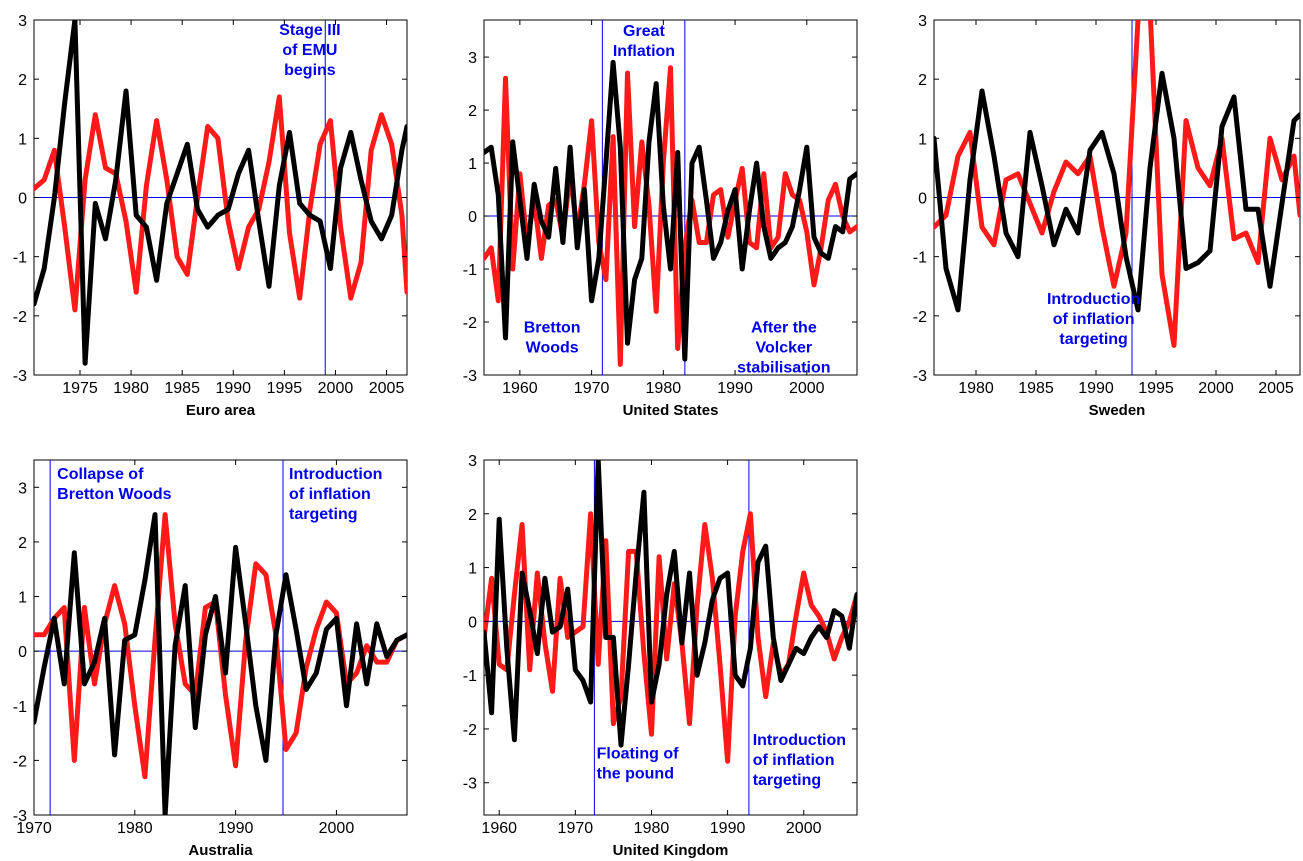  What do you see at coordinates (671, 410) in the screenshot?
I see `panel-xlabel: United States` at bounding box center [671, 410].